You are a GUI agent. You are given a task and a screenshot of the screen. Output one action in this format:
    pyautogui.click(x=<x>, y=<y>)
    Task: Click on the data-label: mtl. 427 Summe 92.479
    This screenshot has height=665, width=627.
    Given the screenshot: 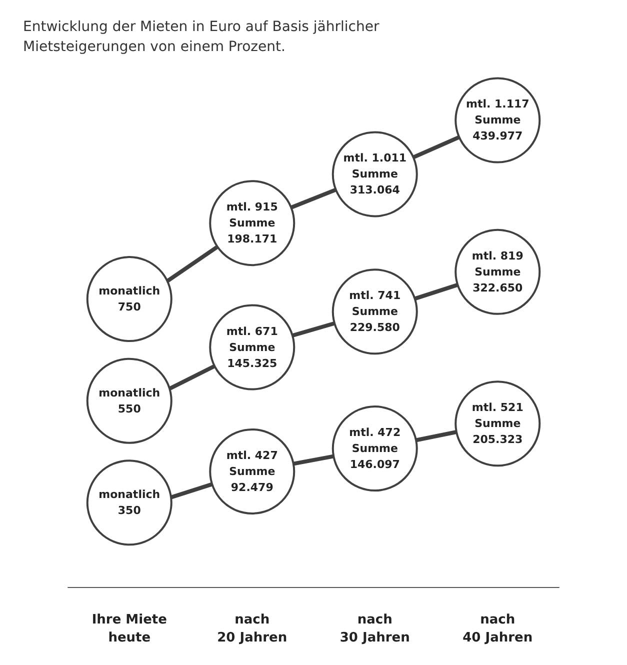 What is the action you would take?
    pyautogui.click(x=252, y=471)
    